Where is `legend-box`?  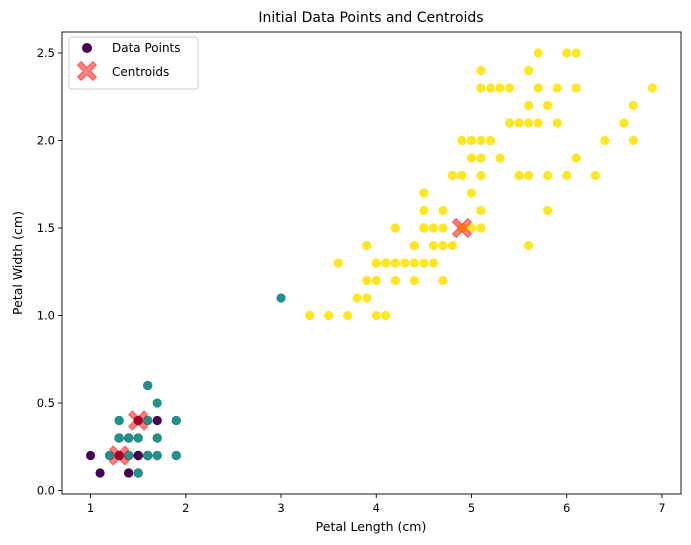 legend-box is located at coordinates (133, 63).